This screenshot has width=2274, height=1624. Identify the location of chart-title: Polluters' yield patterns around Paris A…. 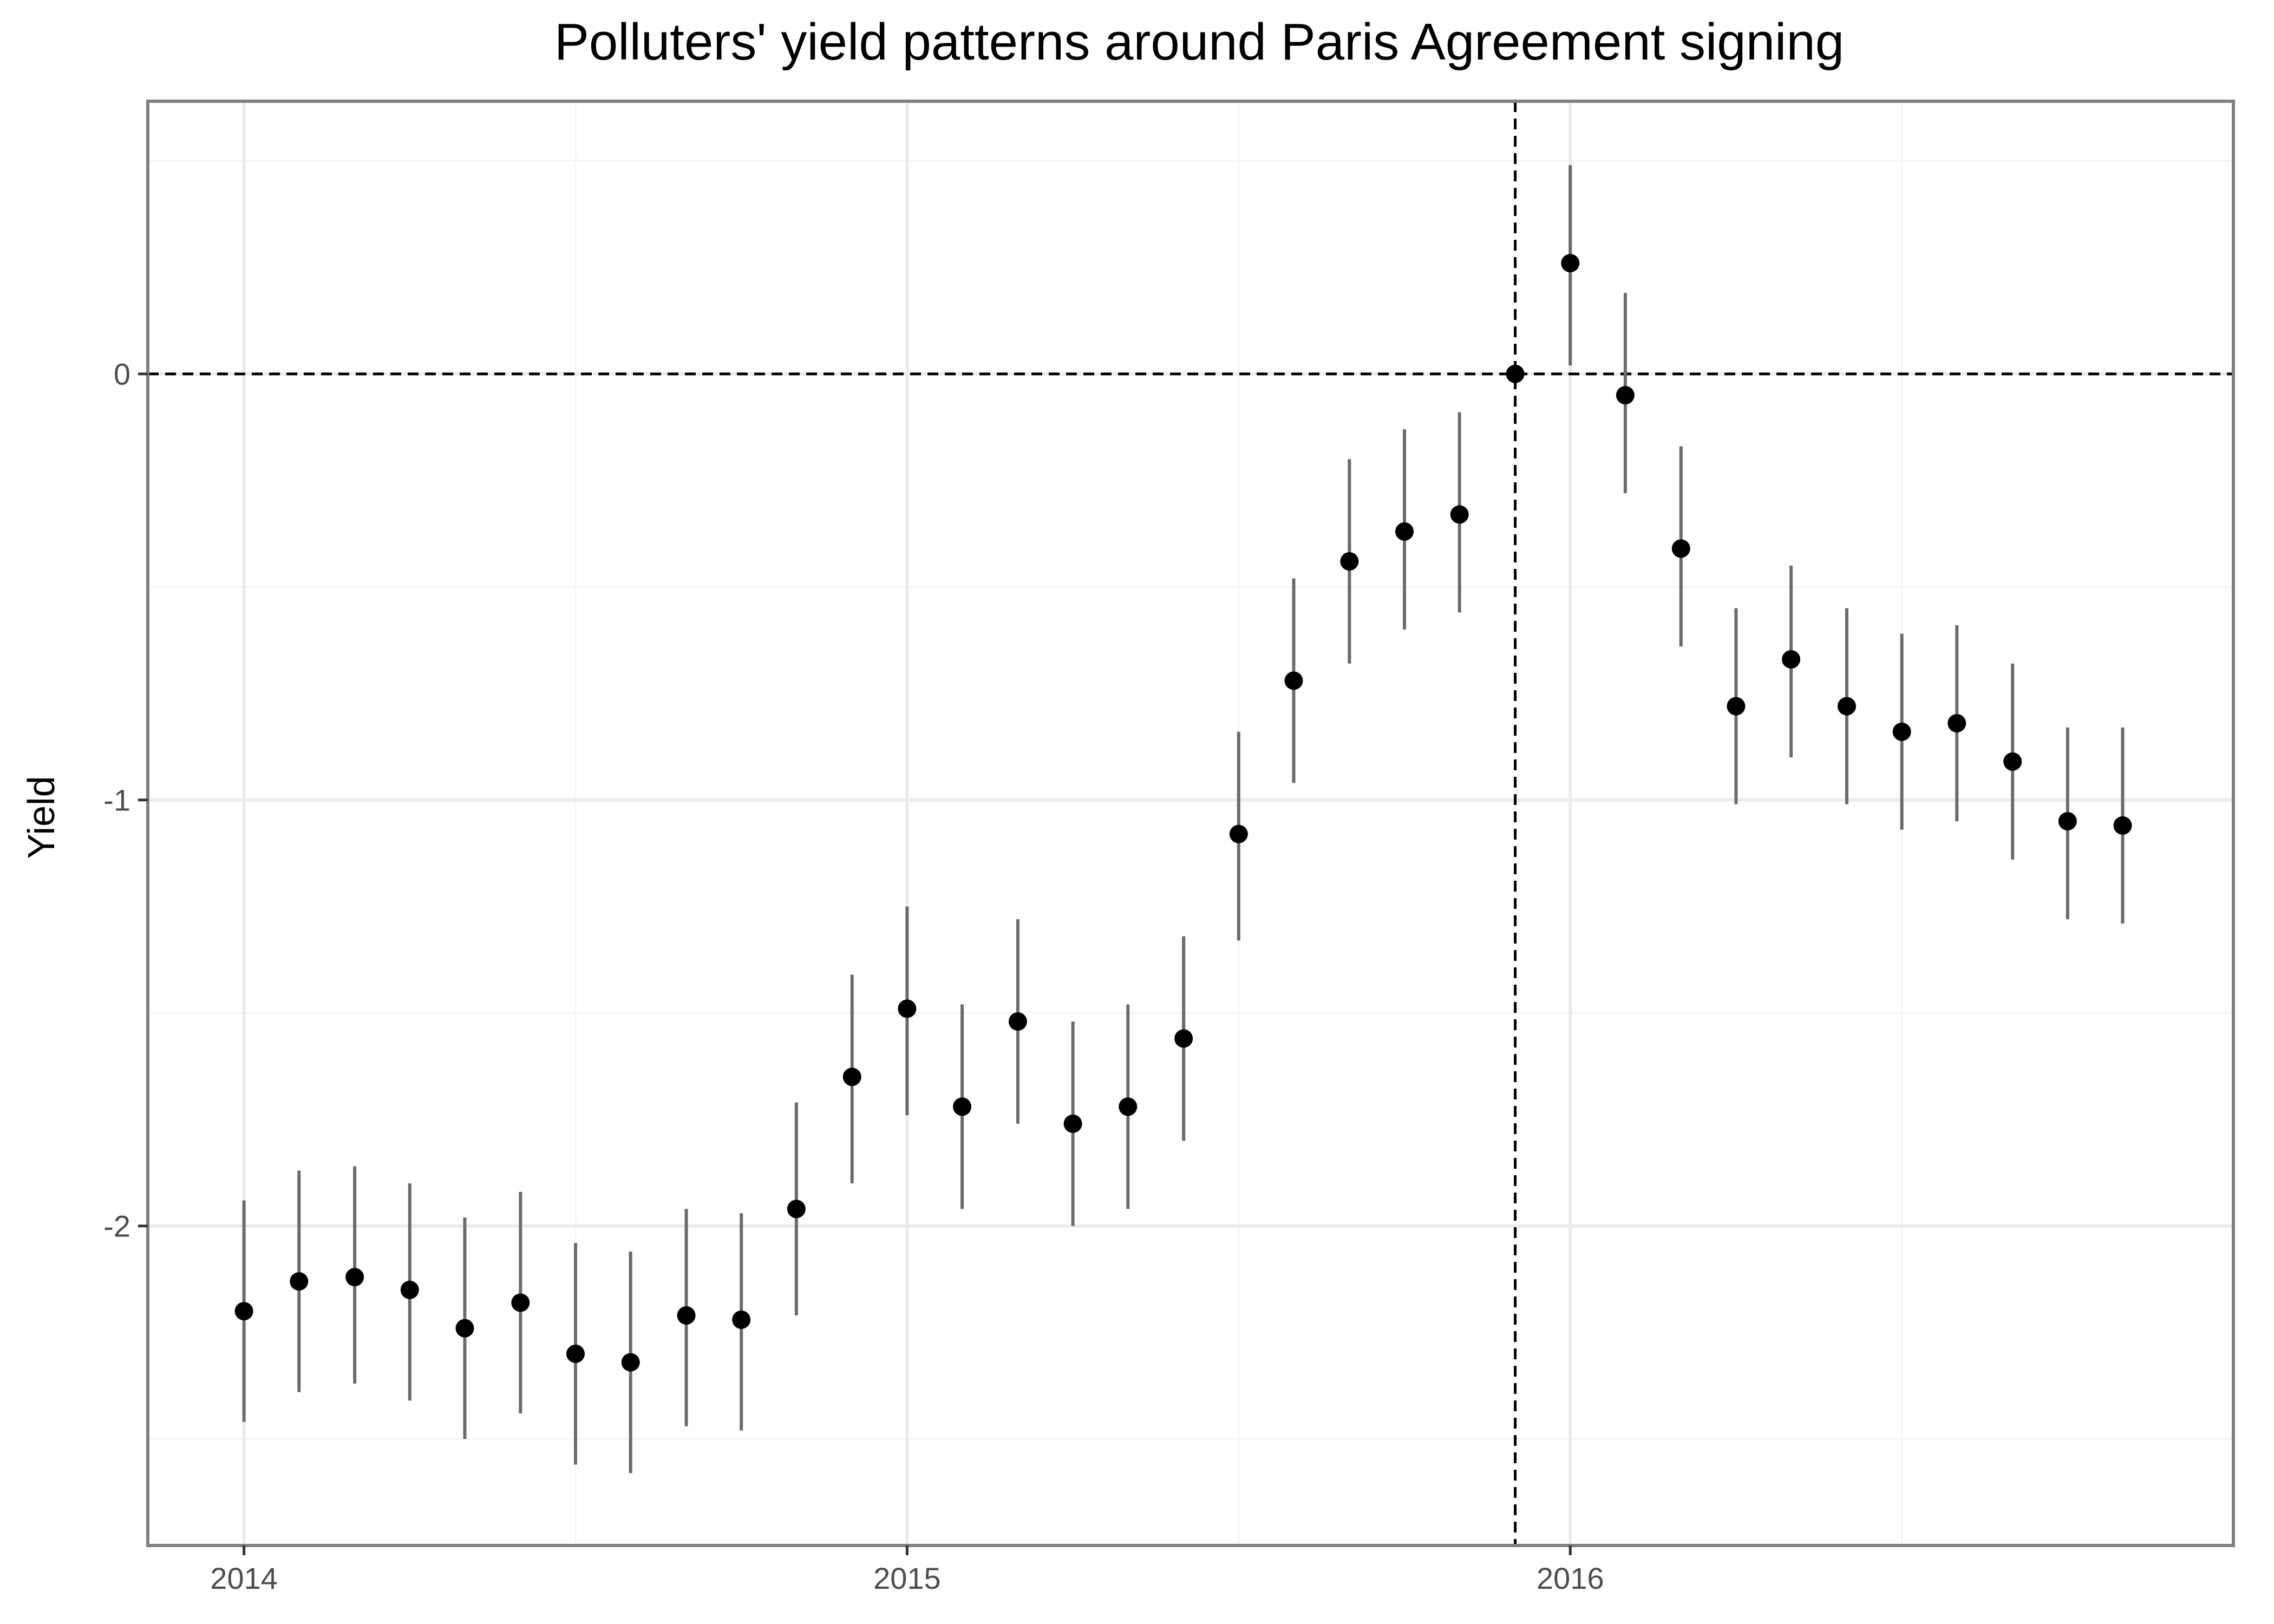
(1199, 42).